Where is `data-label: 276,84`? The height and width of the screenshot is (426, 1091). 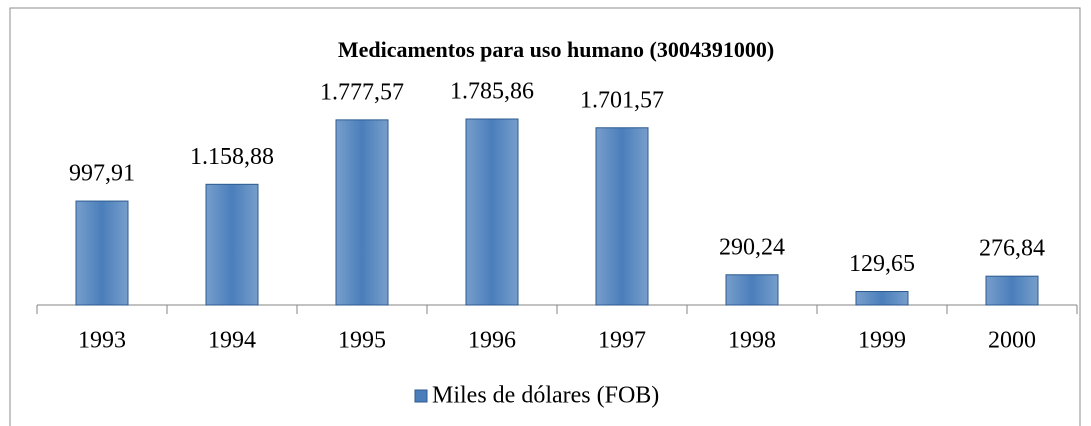
data-label: 276,84 is located at coordinates (1012, 249).